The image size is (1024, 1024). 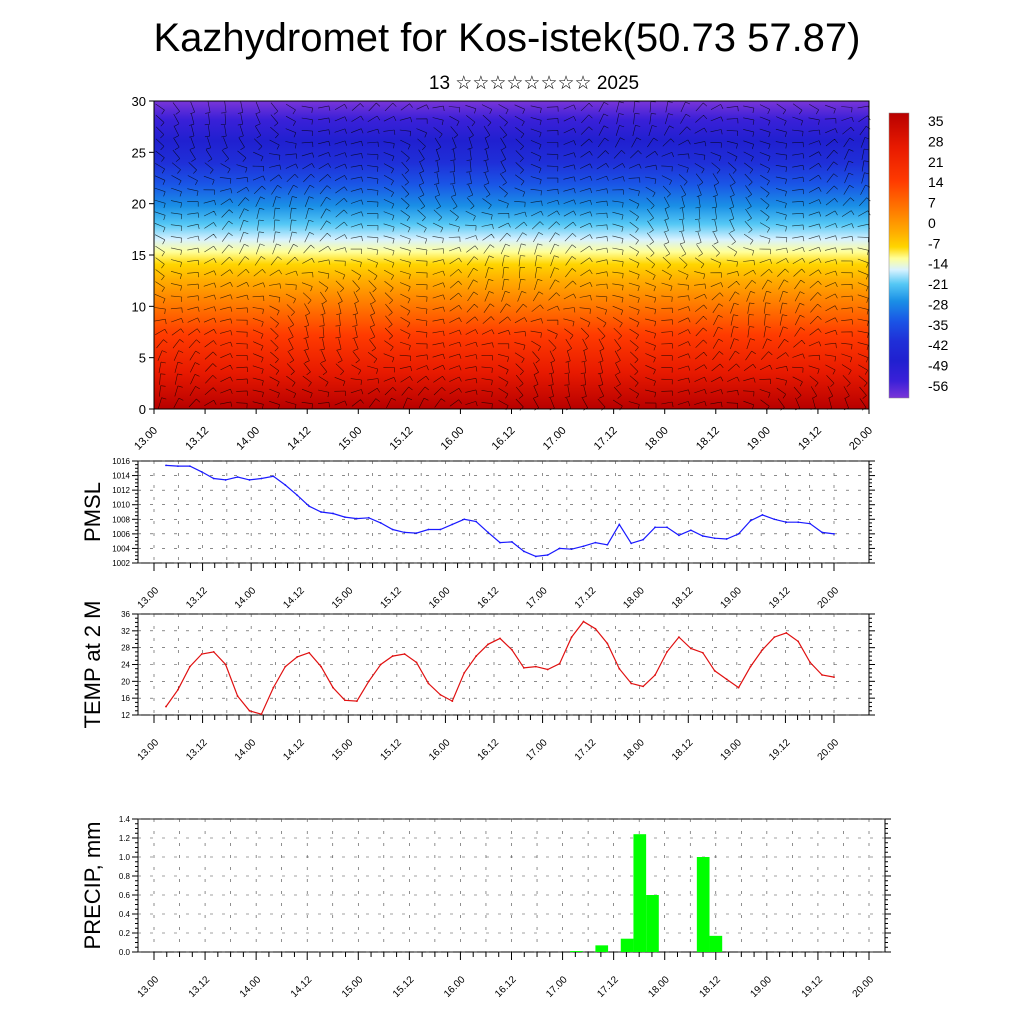 What do you see at coordinates (938, 386) in the screenshot?
I see `colorbar-label: -56` at bounding box center [938, 386].